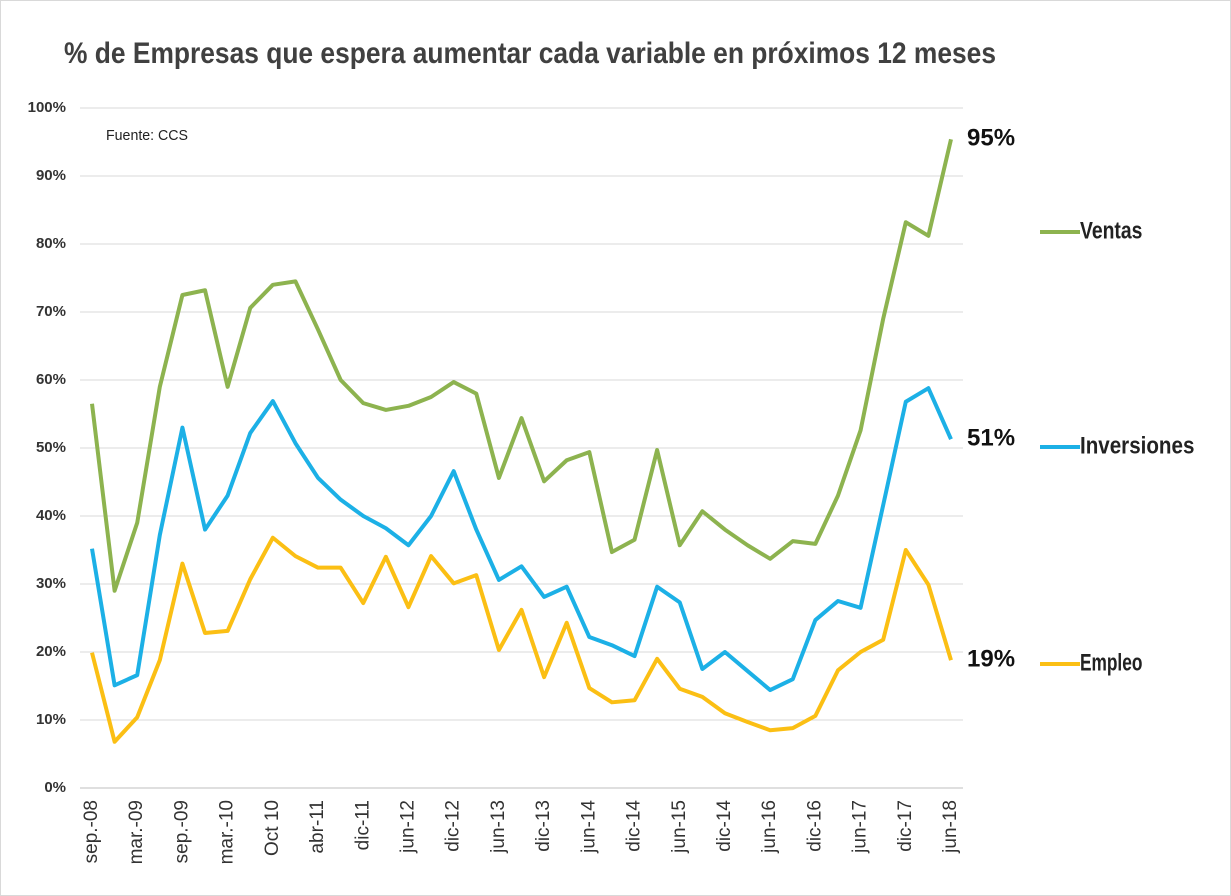 This screenshot has height=896, width=1231. Describe the element at coordinates (55, 787) in the screenshot. I see `y-tick-label: 0%` at that location.